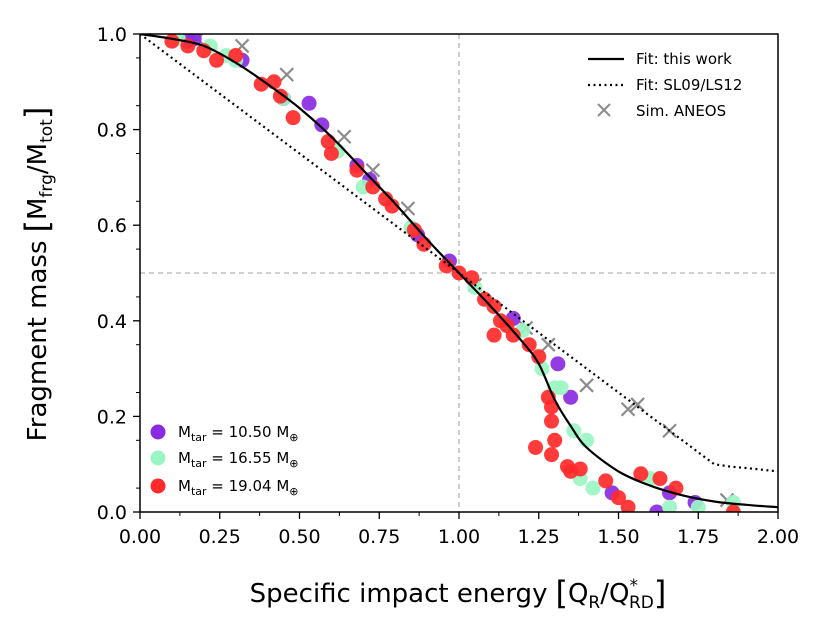 The height and width of the screenshot is (639, 831). I want to click on x-axis-label-q: Q, so click(578, 594).